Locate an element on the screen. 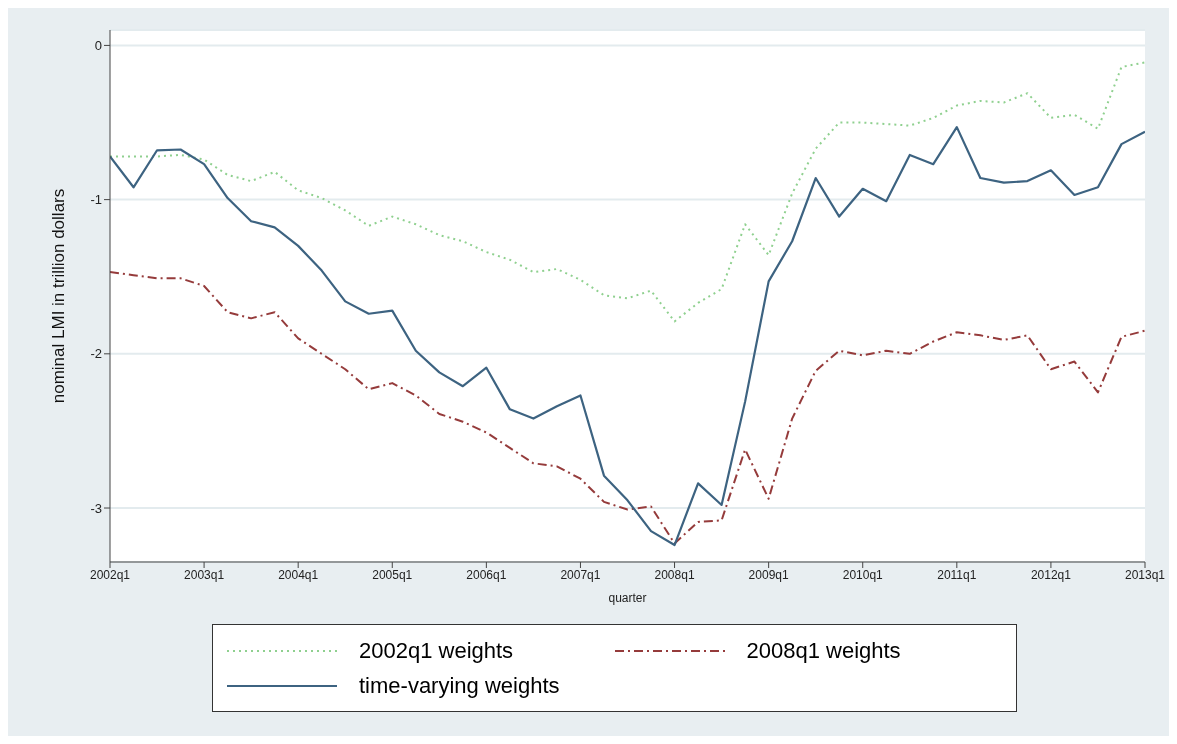 This screenshot has width=1177, height=744. y-tick-label: -3 is located at coordinates (96, 508).